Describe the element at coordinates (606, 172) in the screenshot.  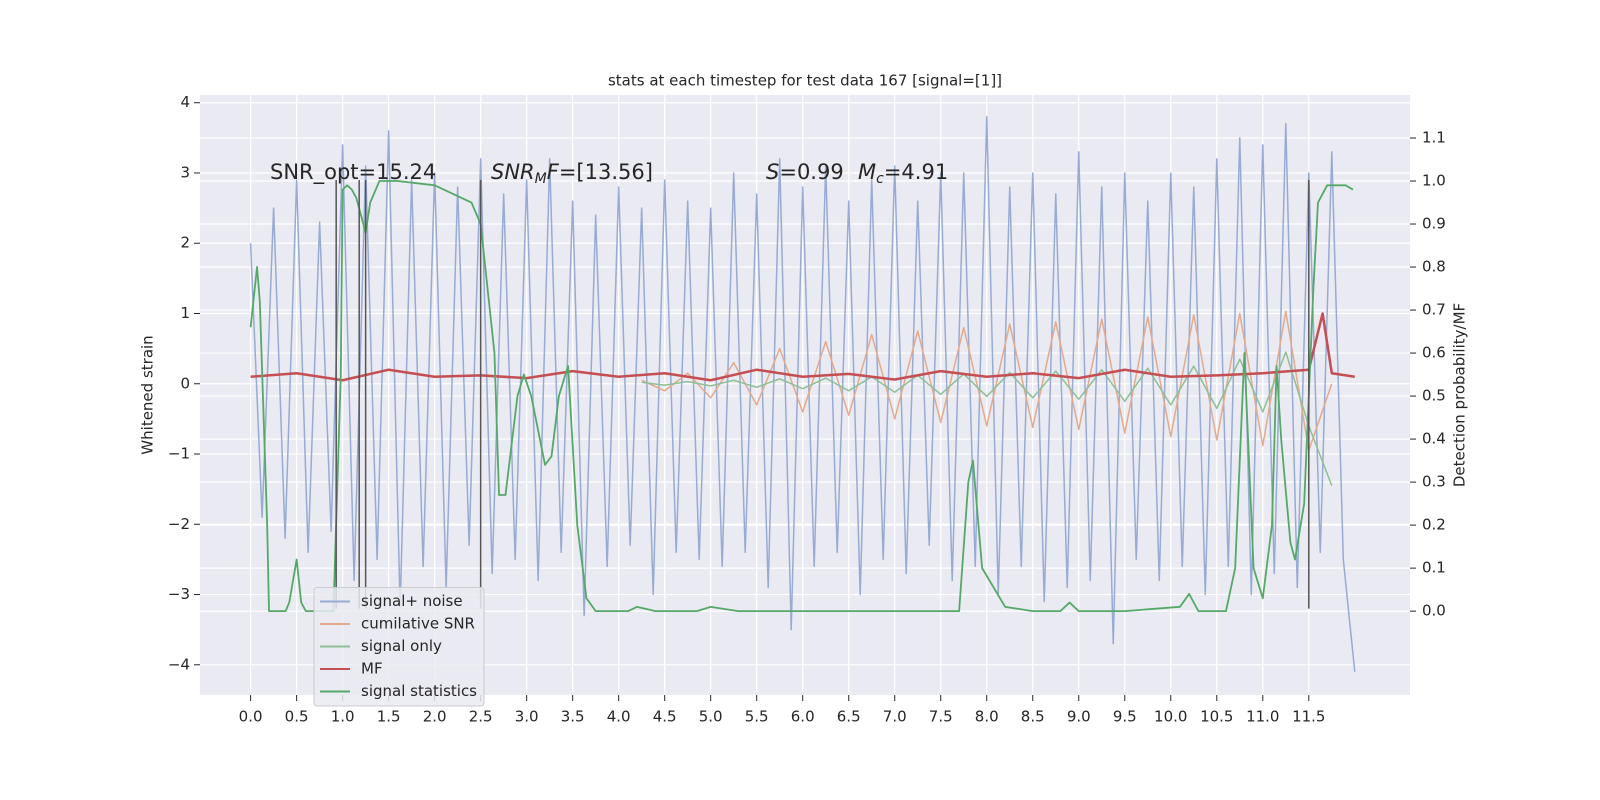
I see `annotation-text: =[13.56]` at that location.